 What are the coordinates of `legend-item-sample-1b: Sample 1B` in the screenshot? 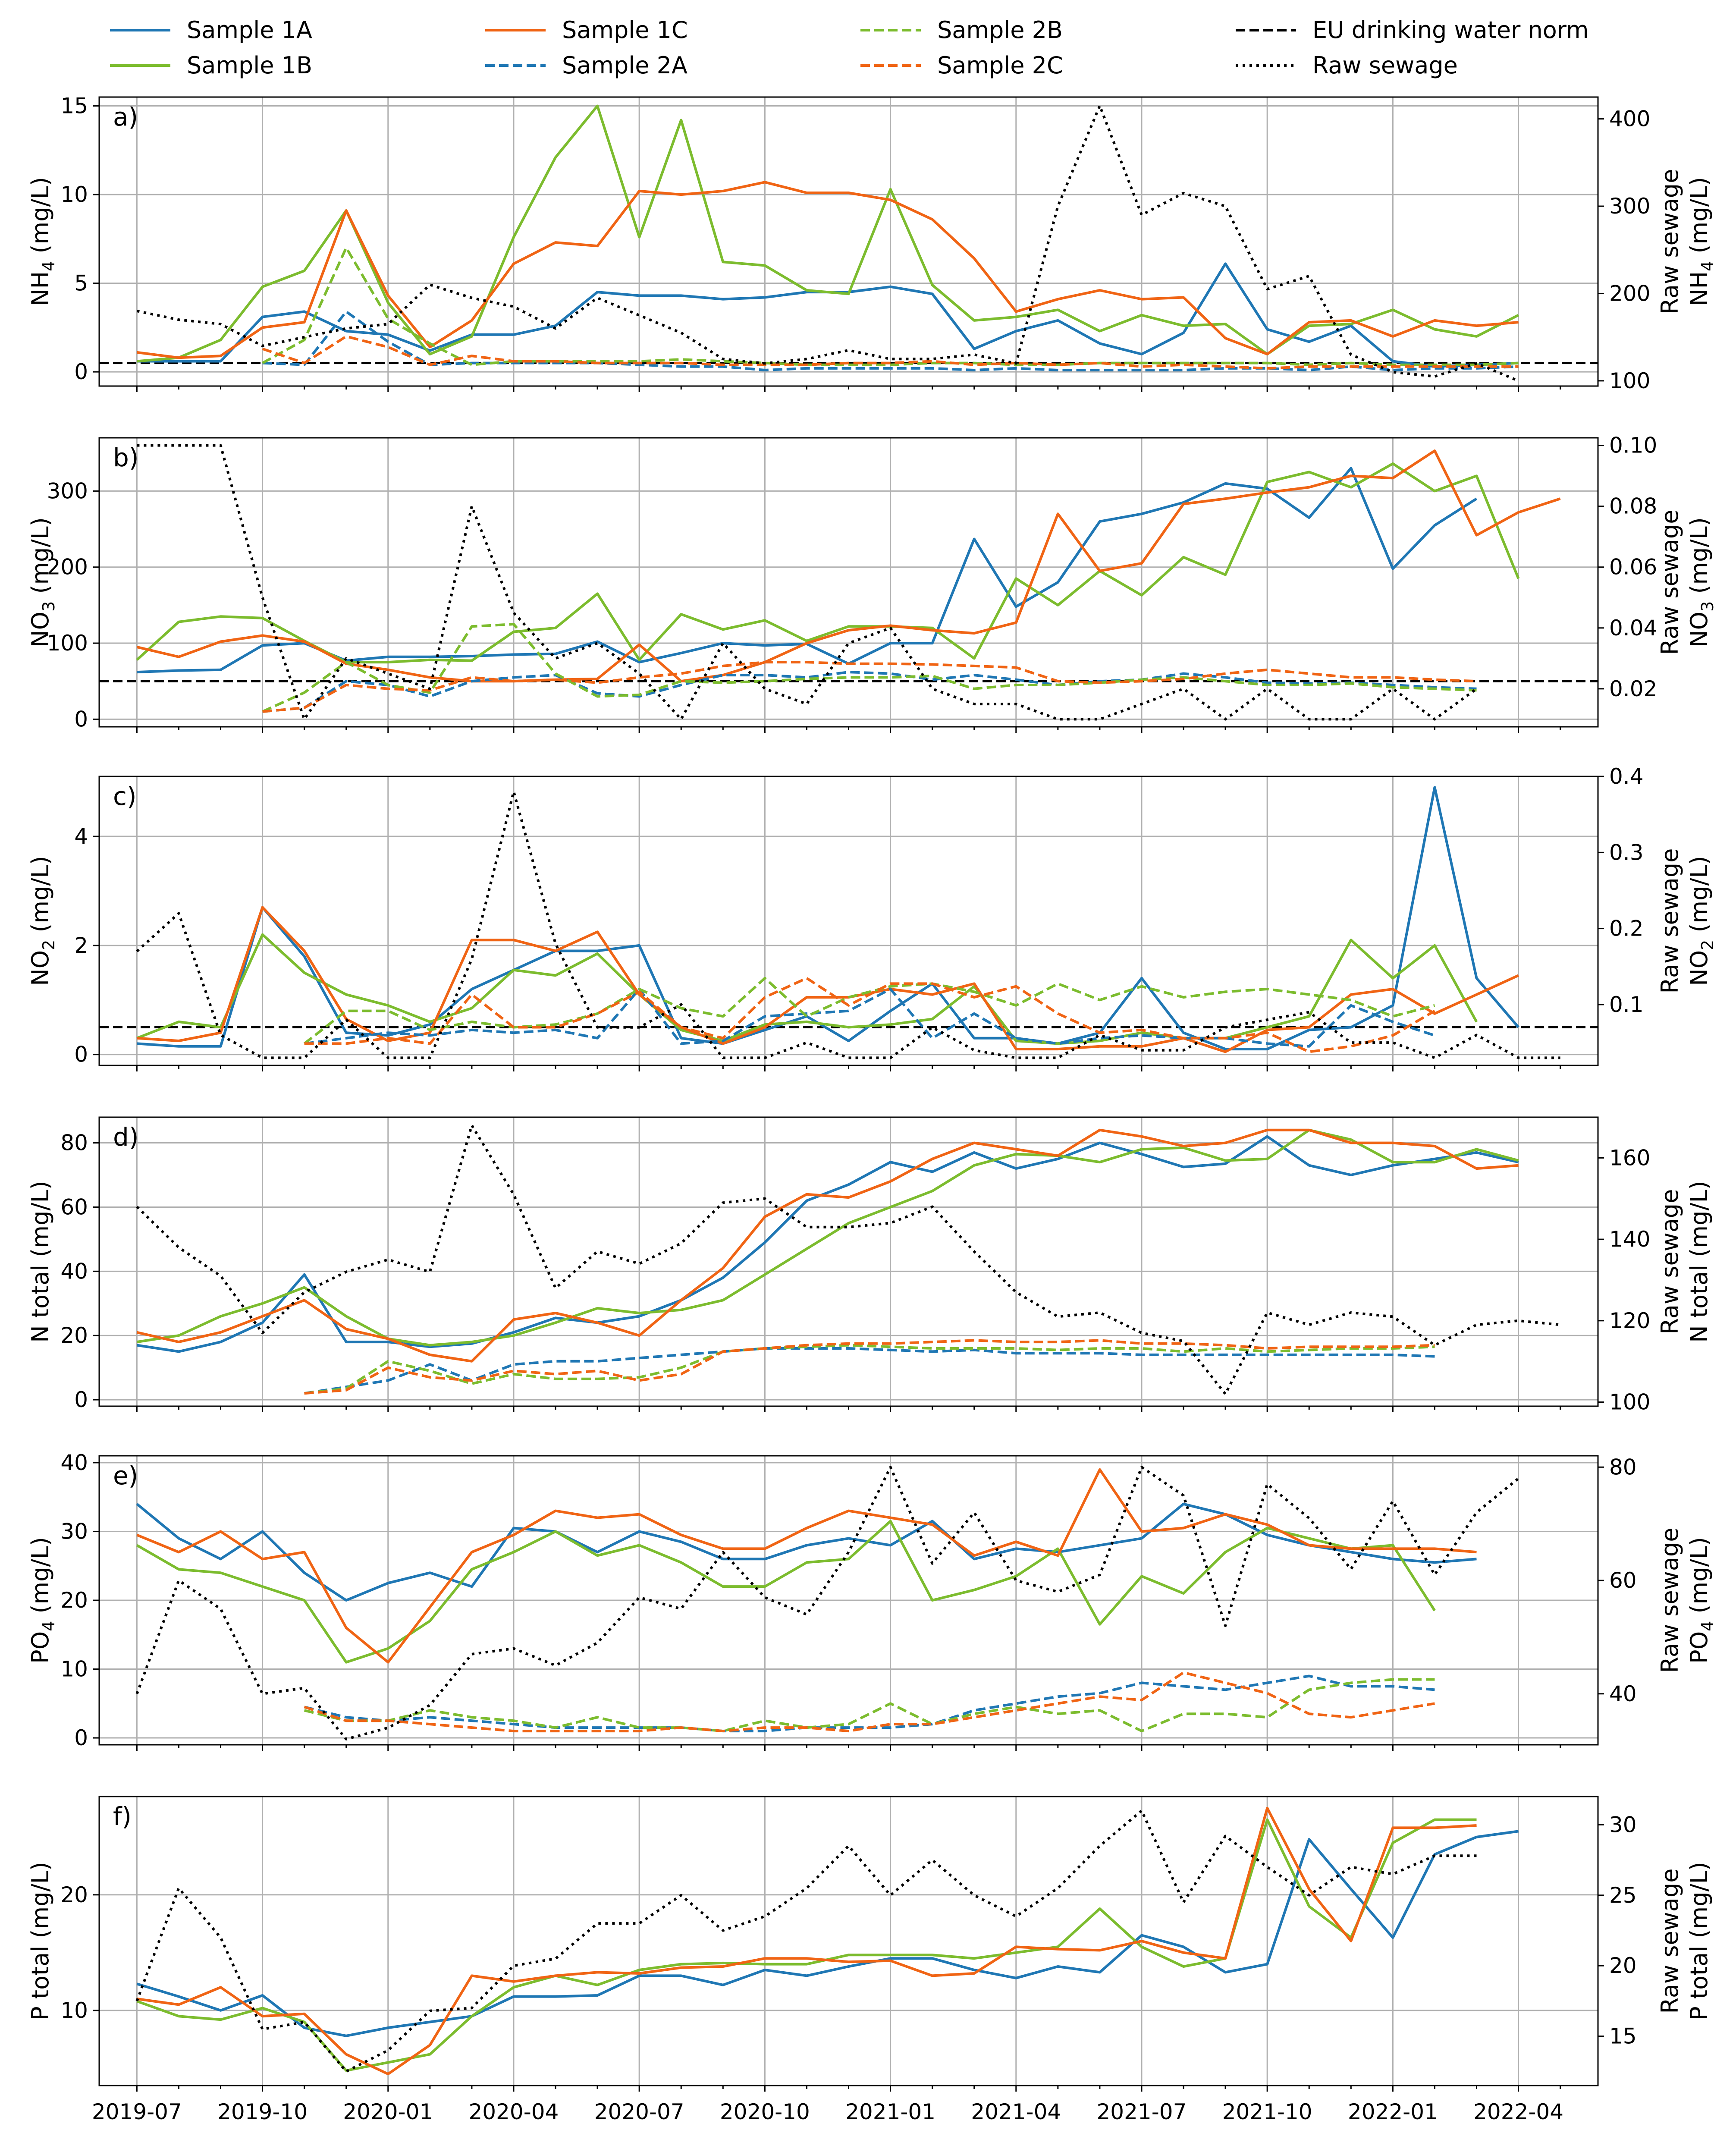 It's located at (211, 65).